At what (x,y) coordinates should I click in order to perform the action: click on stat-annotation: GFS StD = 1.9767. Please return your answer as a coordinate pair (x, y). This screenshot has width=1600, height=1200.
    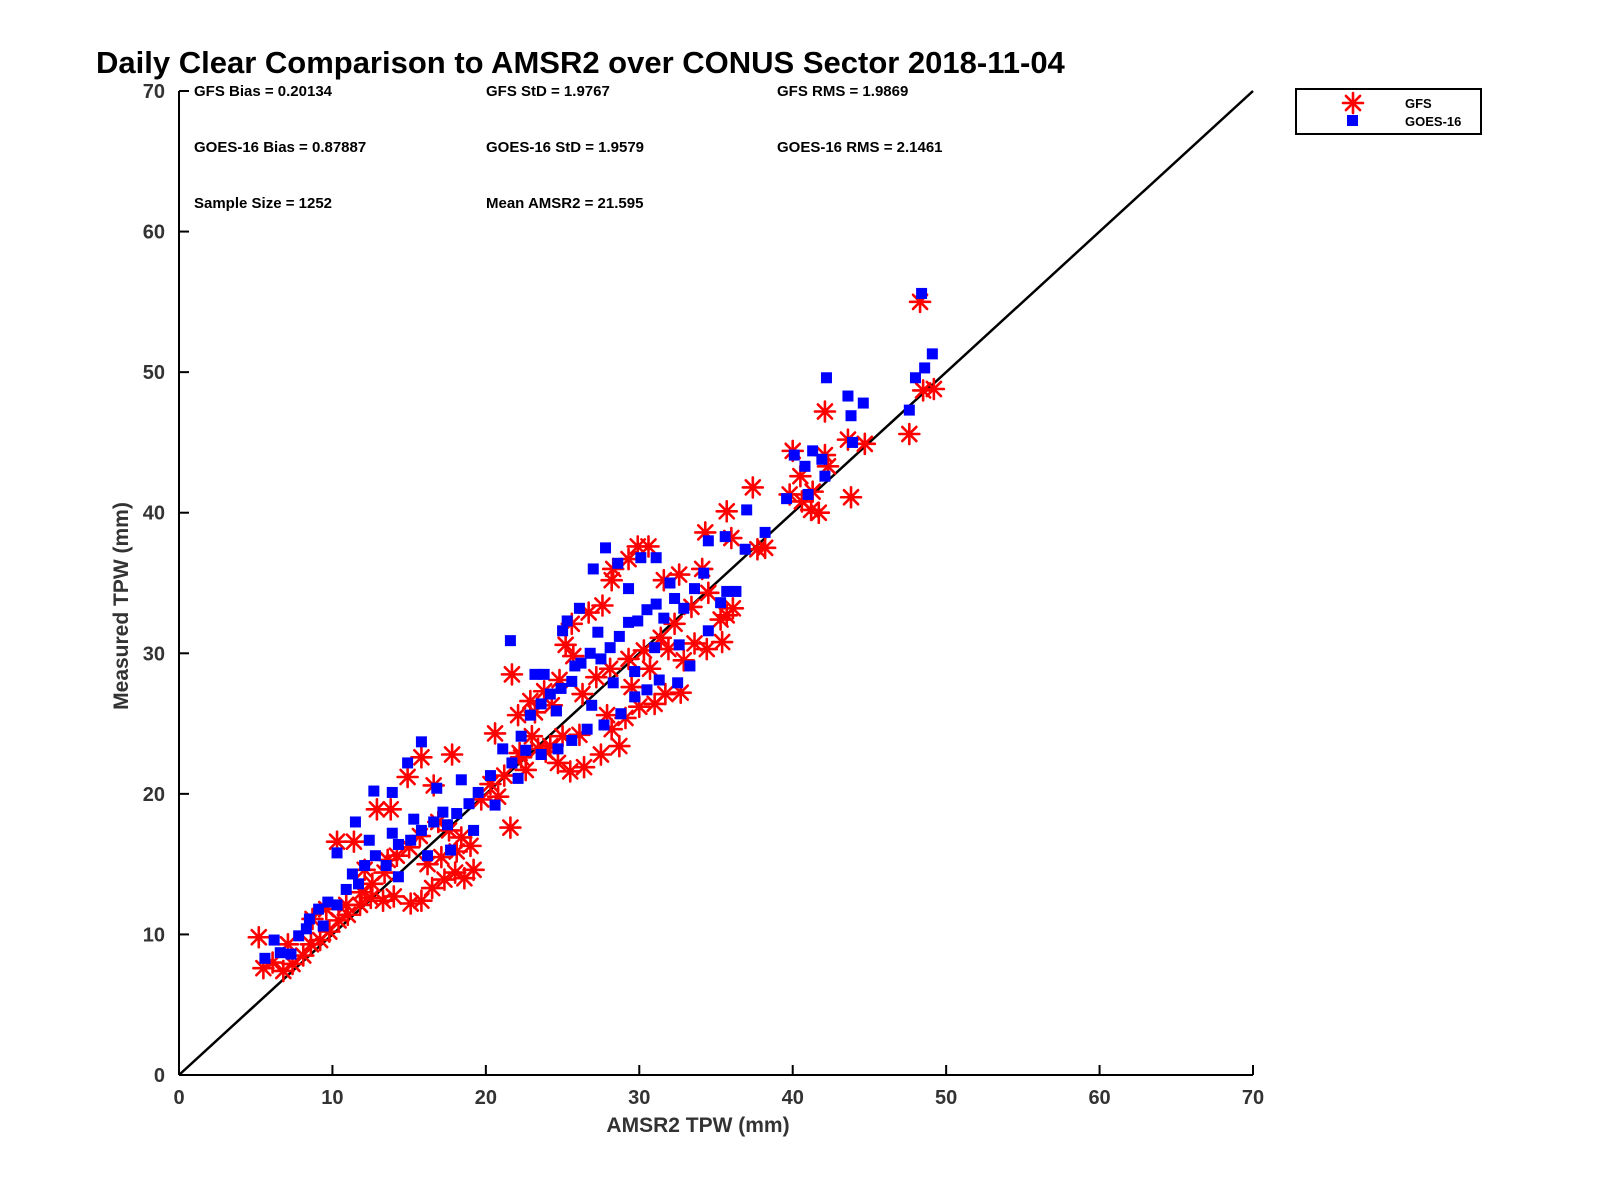
    Looking at the image, I should click on (548, 91).